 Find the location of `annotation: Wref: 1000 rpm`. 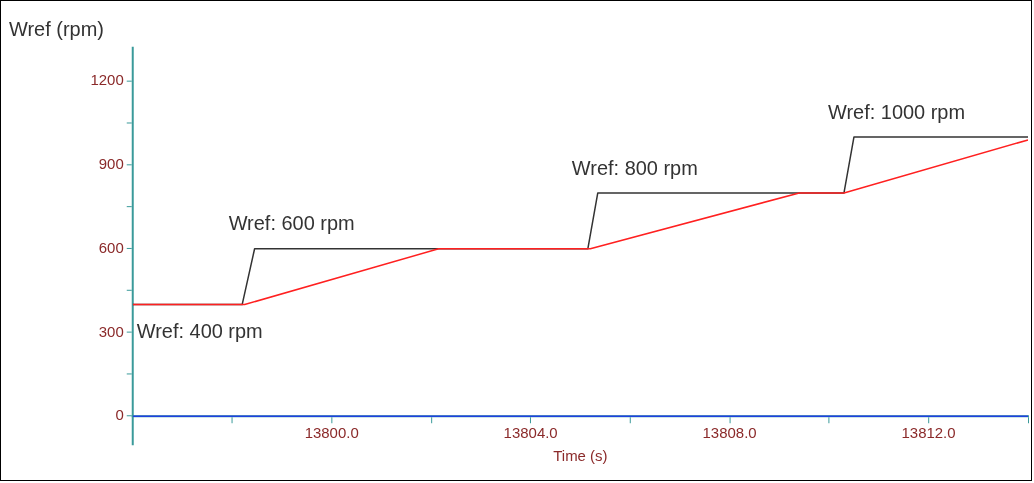

annotation: Wref: 1000 rpm is located at coordinates (896, 111).